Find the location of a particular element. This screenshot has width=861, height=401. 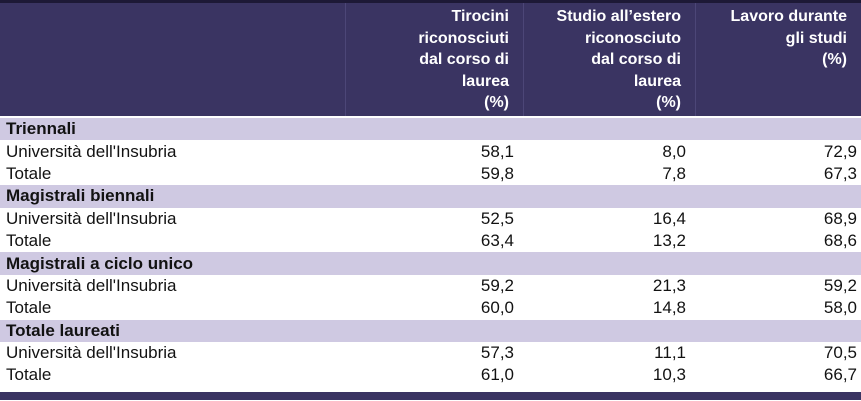

section-title: Triennali is located at coordinates (41, 129).